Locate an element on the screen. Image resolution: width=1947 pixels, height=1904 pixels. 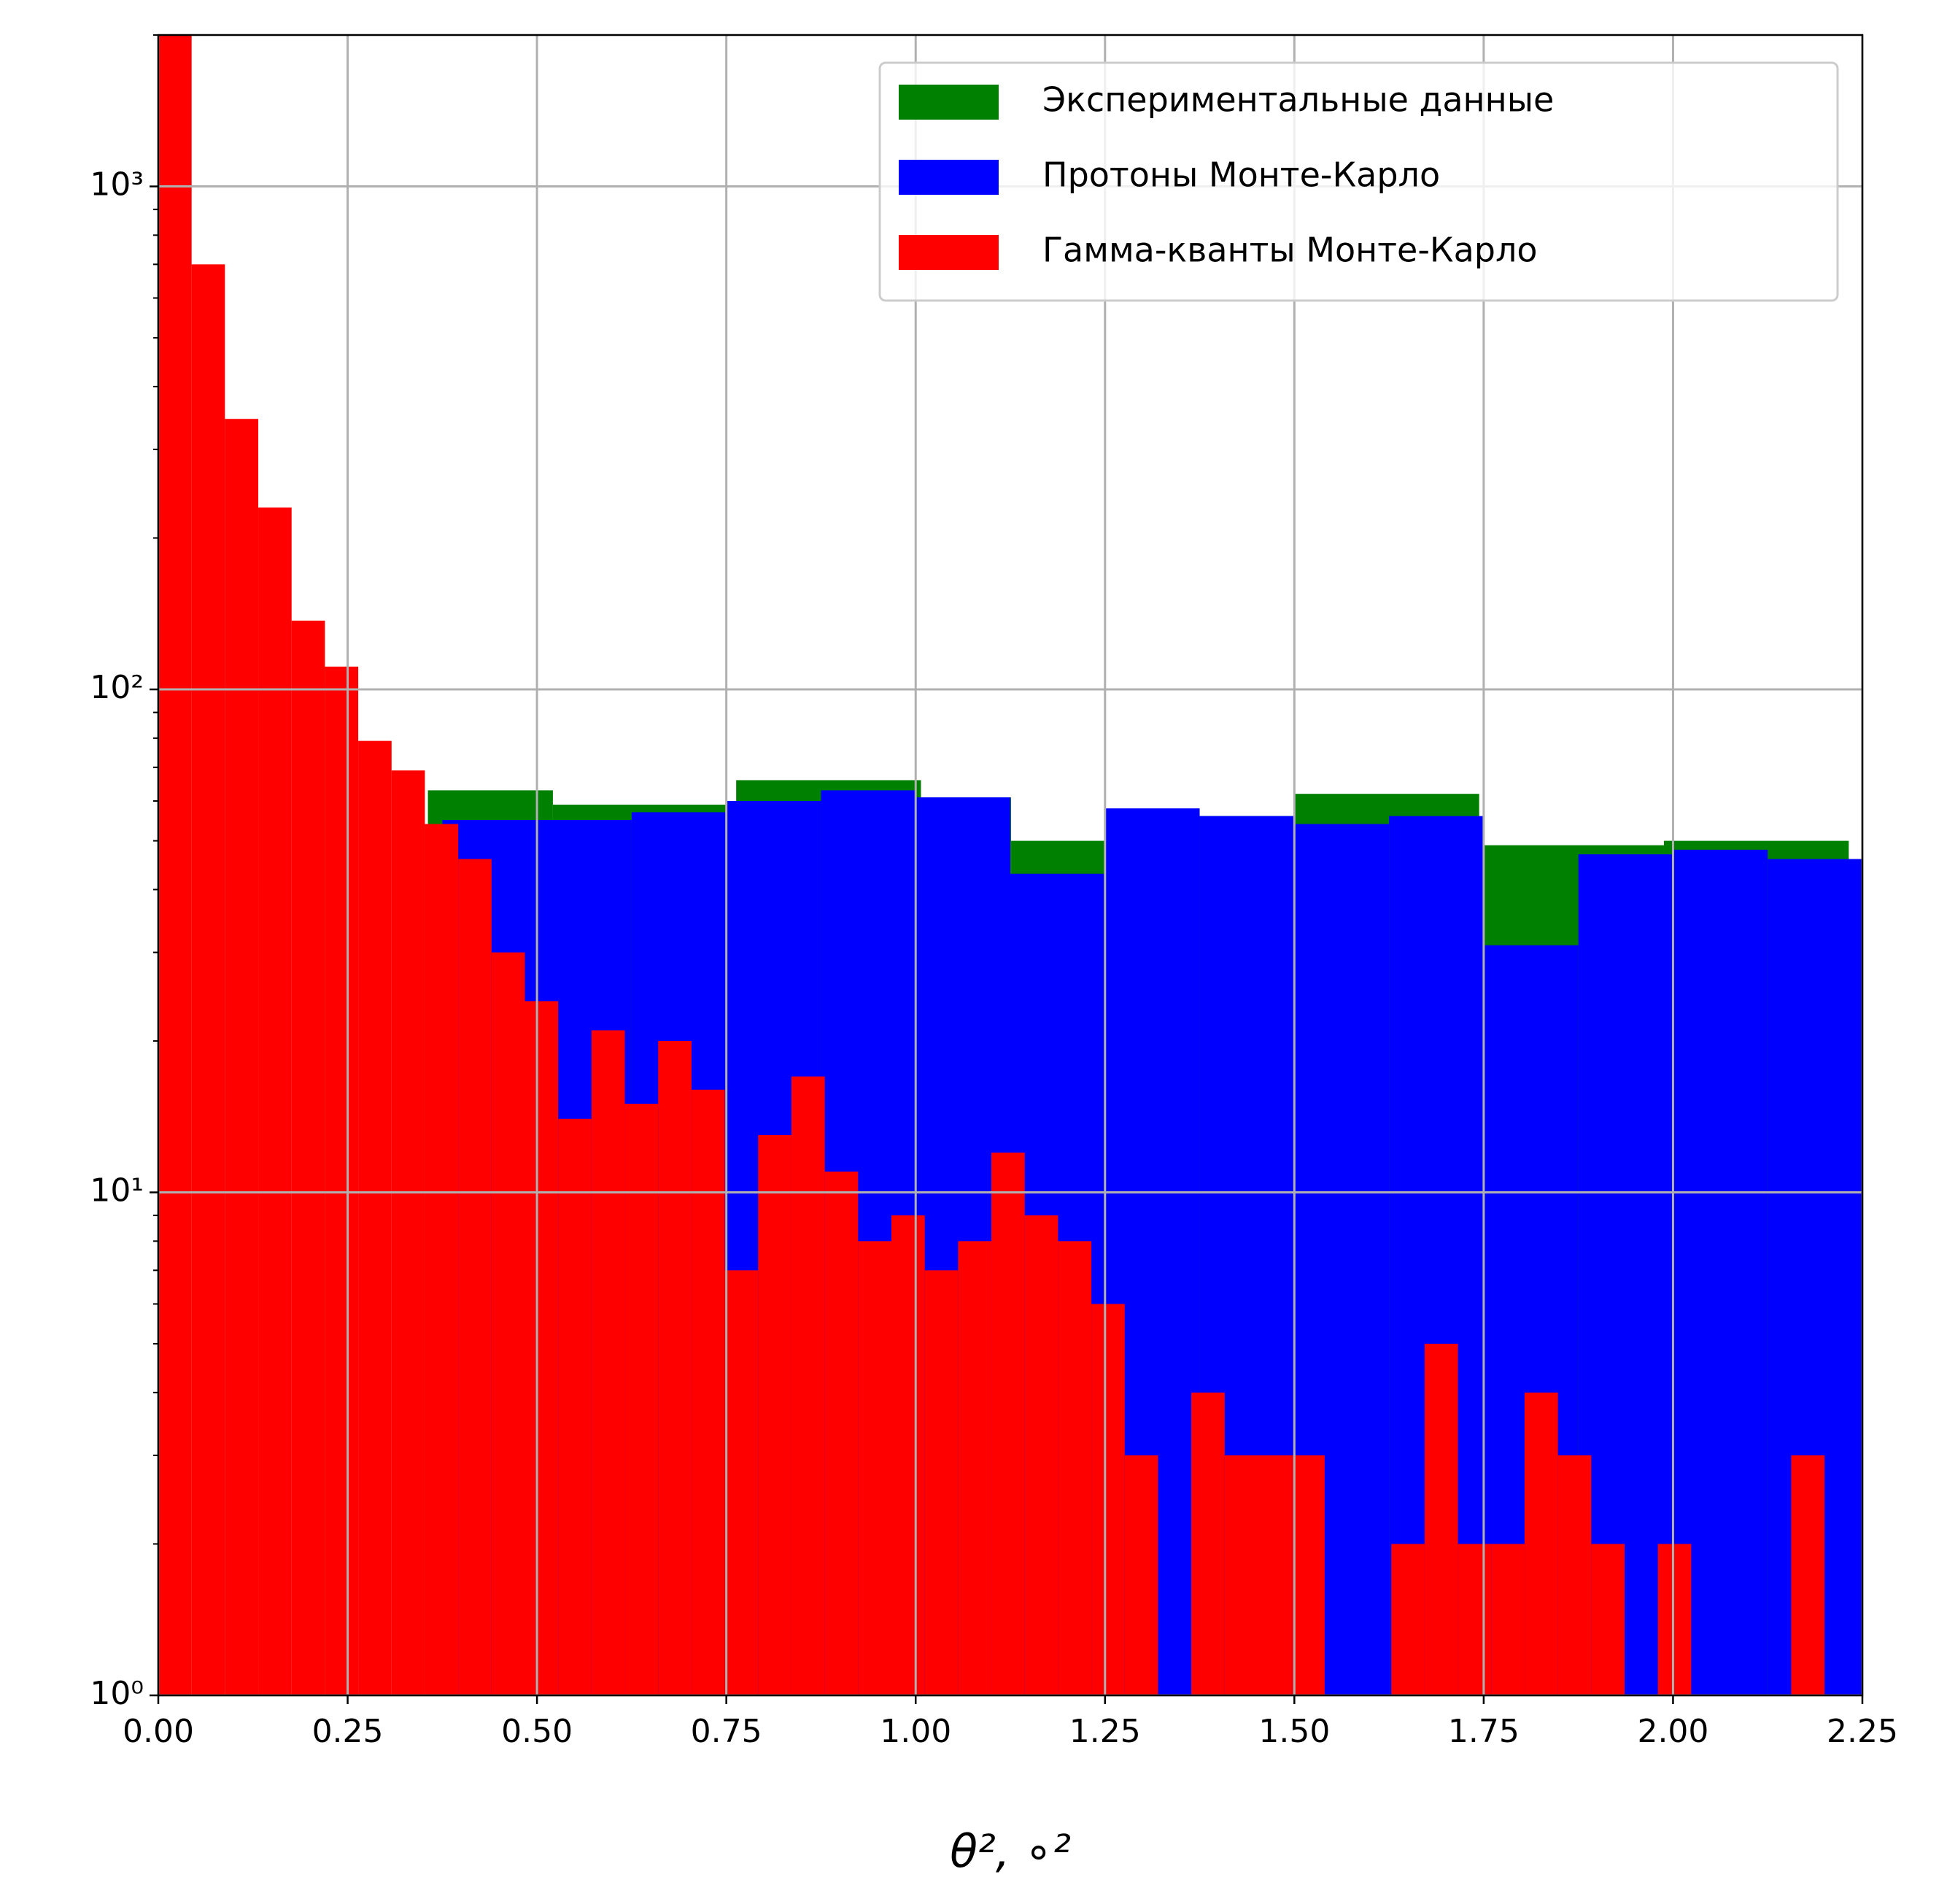
y-tick-label: 10¹ is located at coordinates (117, 1191).